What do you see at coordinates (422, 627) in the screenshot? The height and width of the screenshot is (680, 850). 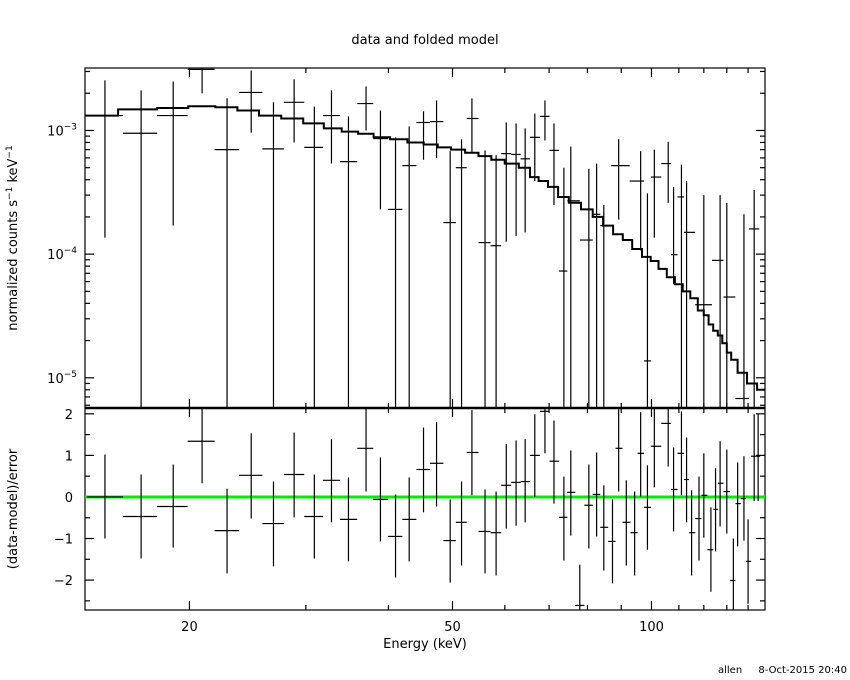 I see `x-tick-labels: 20 50 100` at bounding box center [422, 627].